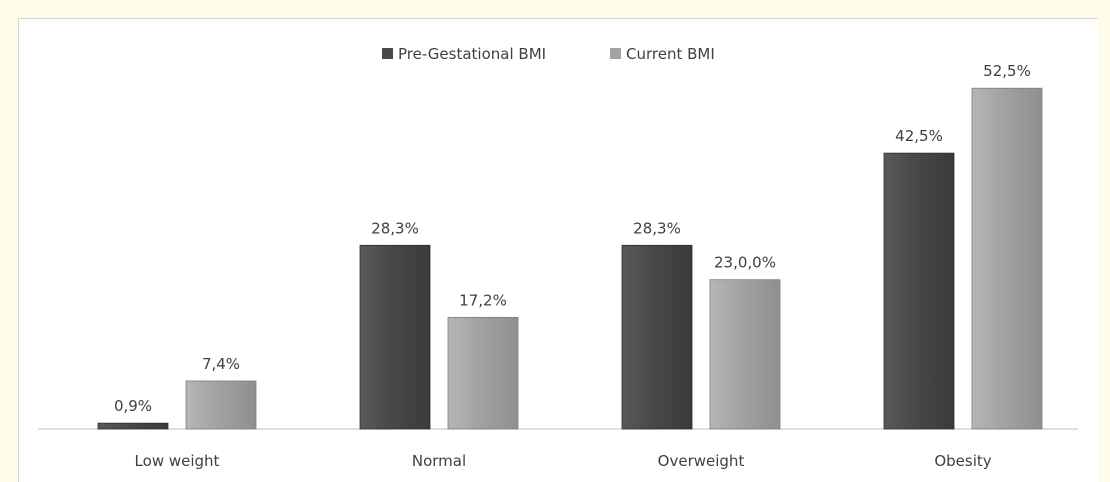  What do you see at coordinates (177, 461) in the screenshot?
I see `category-label-low-weight: Low weight` at bounding box center [177, 461].